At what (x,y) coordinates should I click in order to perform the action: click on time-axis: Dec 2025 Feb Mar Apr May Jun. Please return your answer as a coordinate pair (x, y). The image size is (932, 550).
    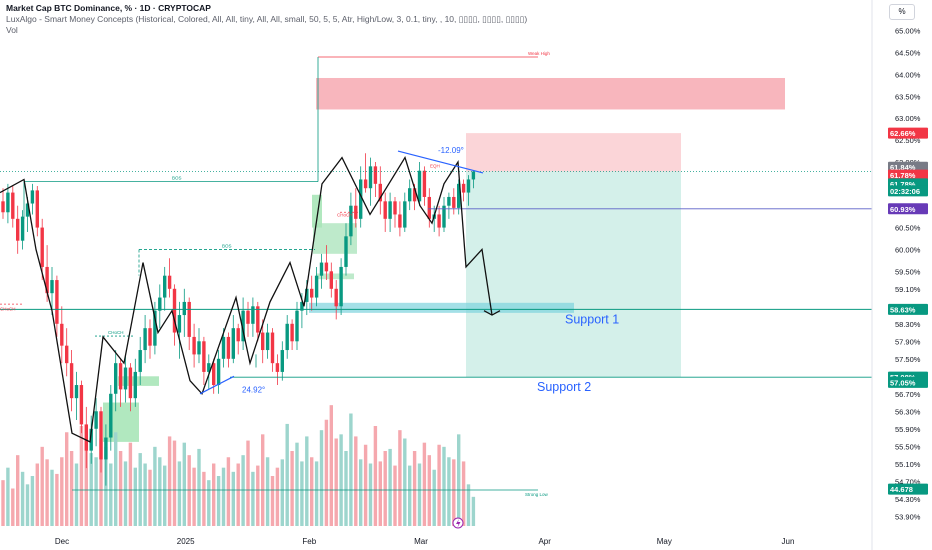
    Looking at the image, I should click on (425, 541).